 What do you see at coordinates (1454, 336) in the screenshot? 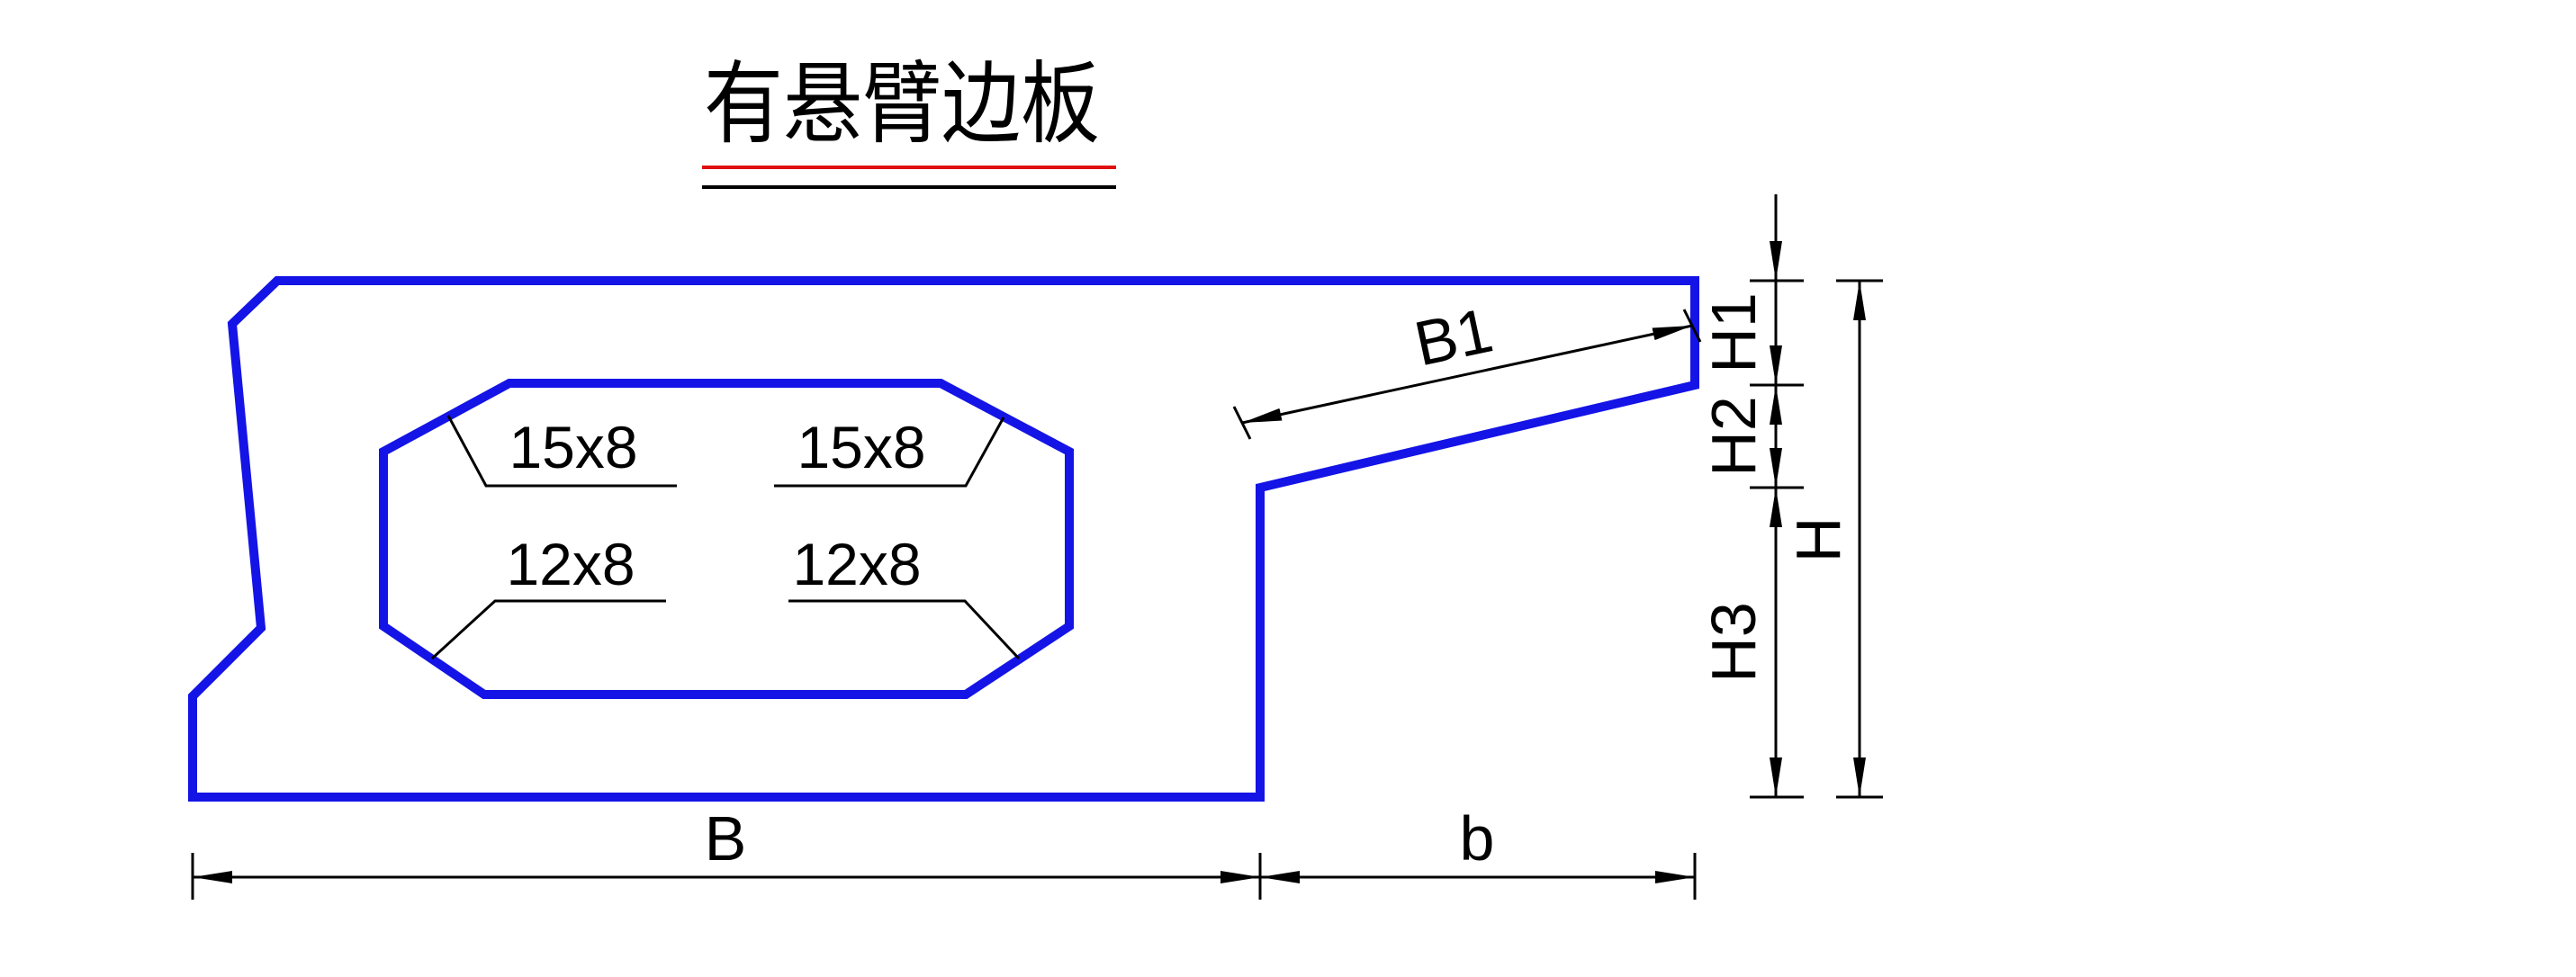
I see `dimension-label-B1: B1` at bounding box center [1454, 336].